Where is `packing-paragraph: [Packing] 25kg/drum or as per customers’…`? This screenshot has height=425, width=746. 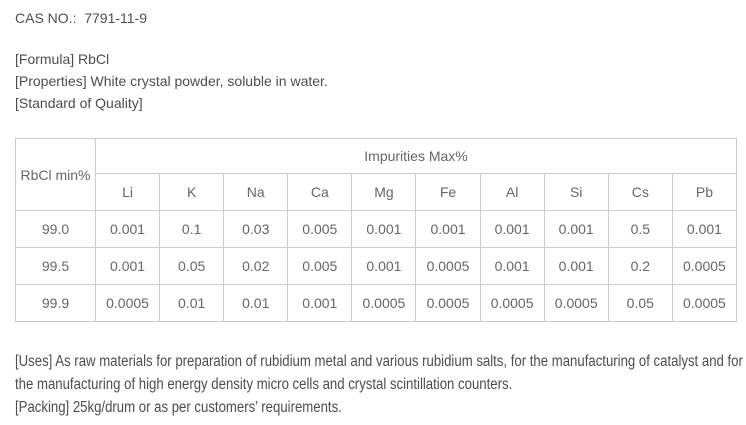 packing-paragraph: [Packing] 25kg/drum or as per customers’… is located at coordinates (178, 407).